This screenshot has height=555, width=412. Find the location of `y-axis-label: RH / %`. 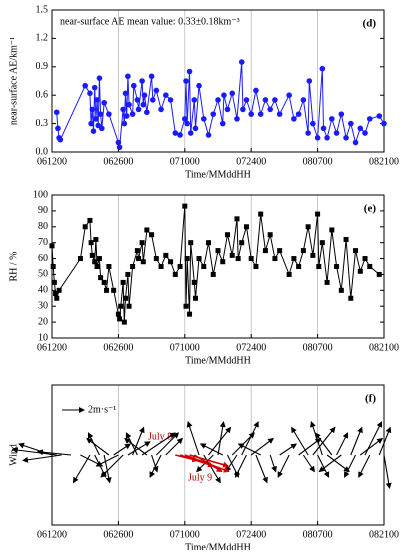

y-axis-label: RH / % is located at coordinates (13, 267).